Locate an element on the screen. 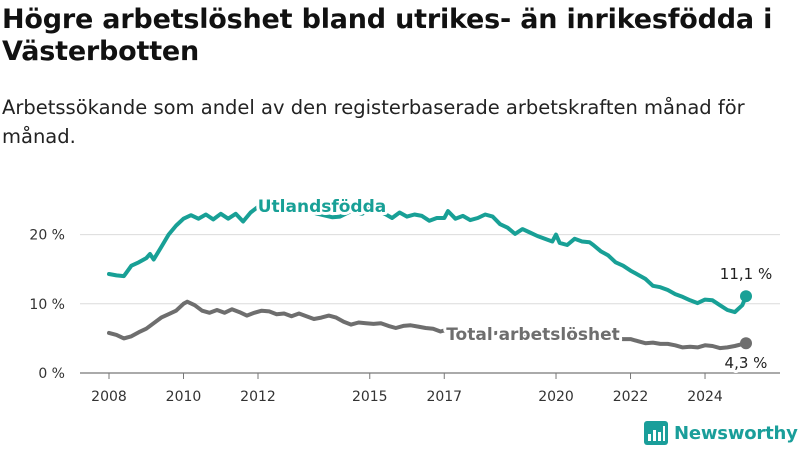 The width and height of the screenshot is (800, 450). y-axis: 0 % 10 % 20 % is located at coordinates (47, 305).